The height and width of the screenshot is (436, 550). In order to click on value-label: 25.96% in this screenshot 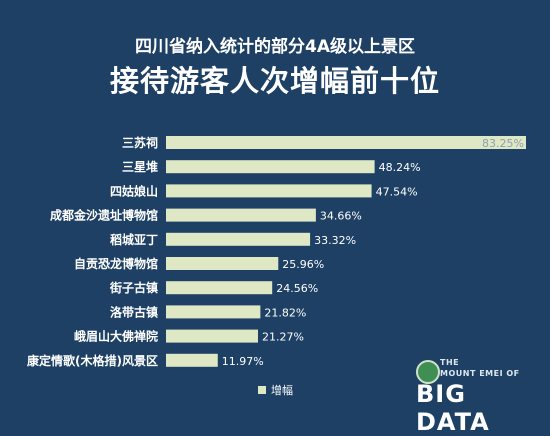, I will do `click(303, 264)`.